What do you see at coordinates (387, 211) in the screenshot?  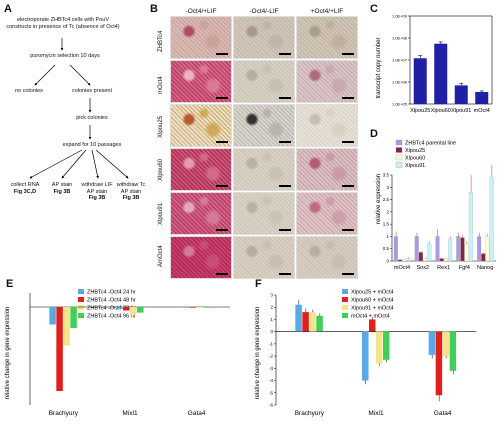 I see `chart-d-ytick-label: 2` at bounding box center [387, 211].